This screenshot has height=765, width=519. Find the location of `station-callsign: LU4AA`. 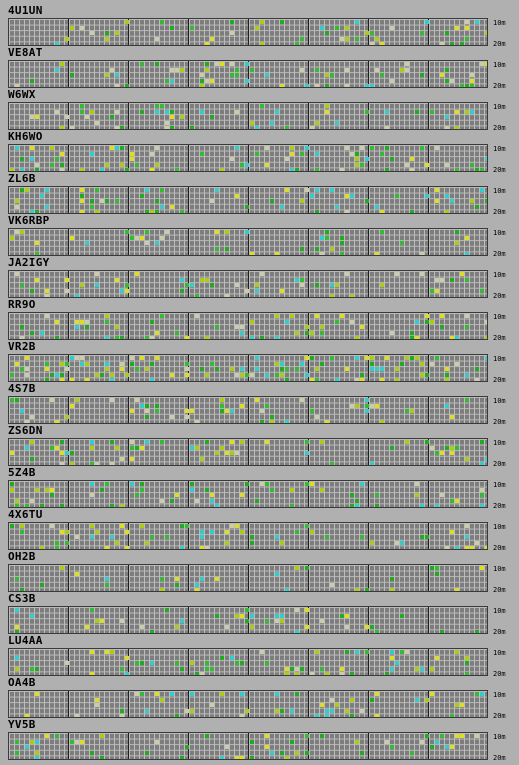

station-callsign: LU4AA is located at coordinates (25, 640).